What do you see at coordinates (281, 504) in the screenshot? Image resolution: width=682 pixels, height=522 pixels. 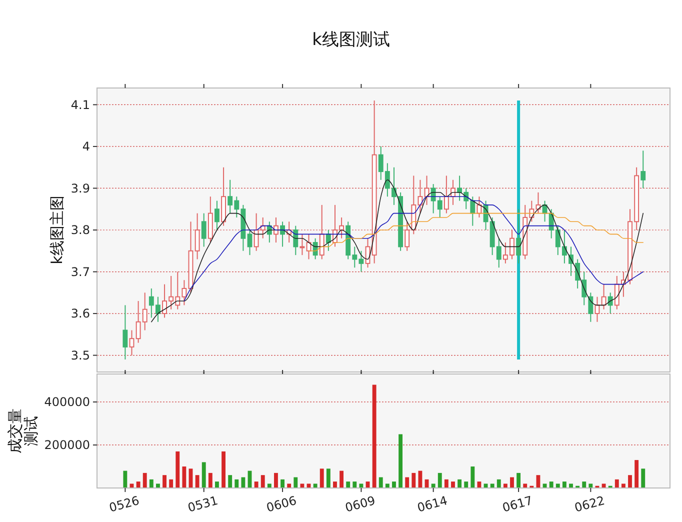 I see `x-tick-label: 0606` at bounding box center [281, 504].